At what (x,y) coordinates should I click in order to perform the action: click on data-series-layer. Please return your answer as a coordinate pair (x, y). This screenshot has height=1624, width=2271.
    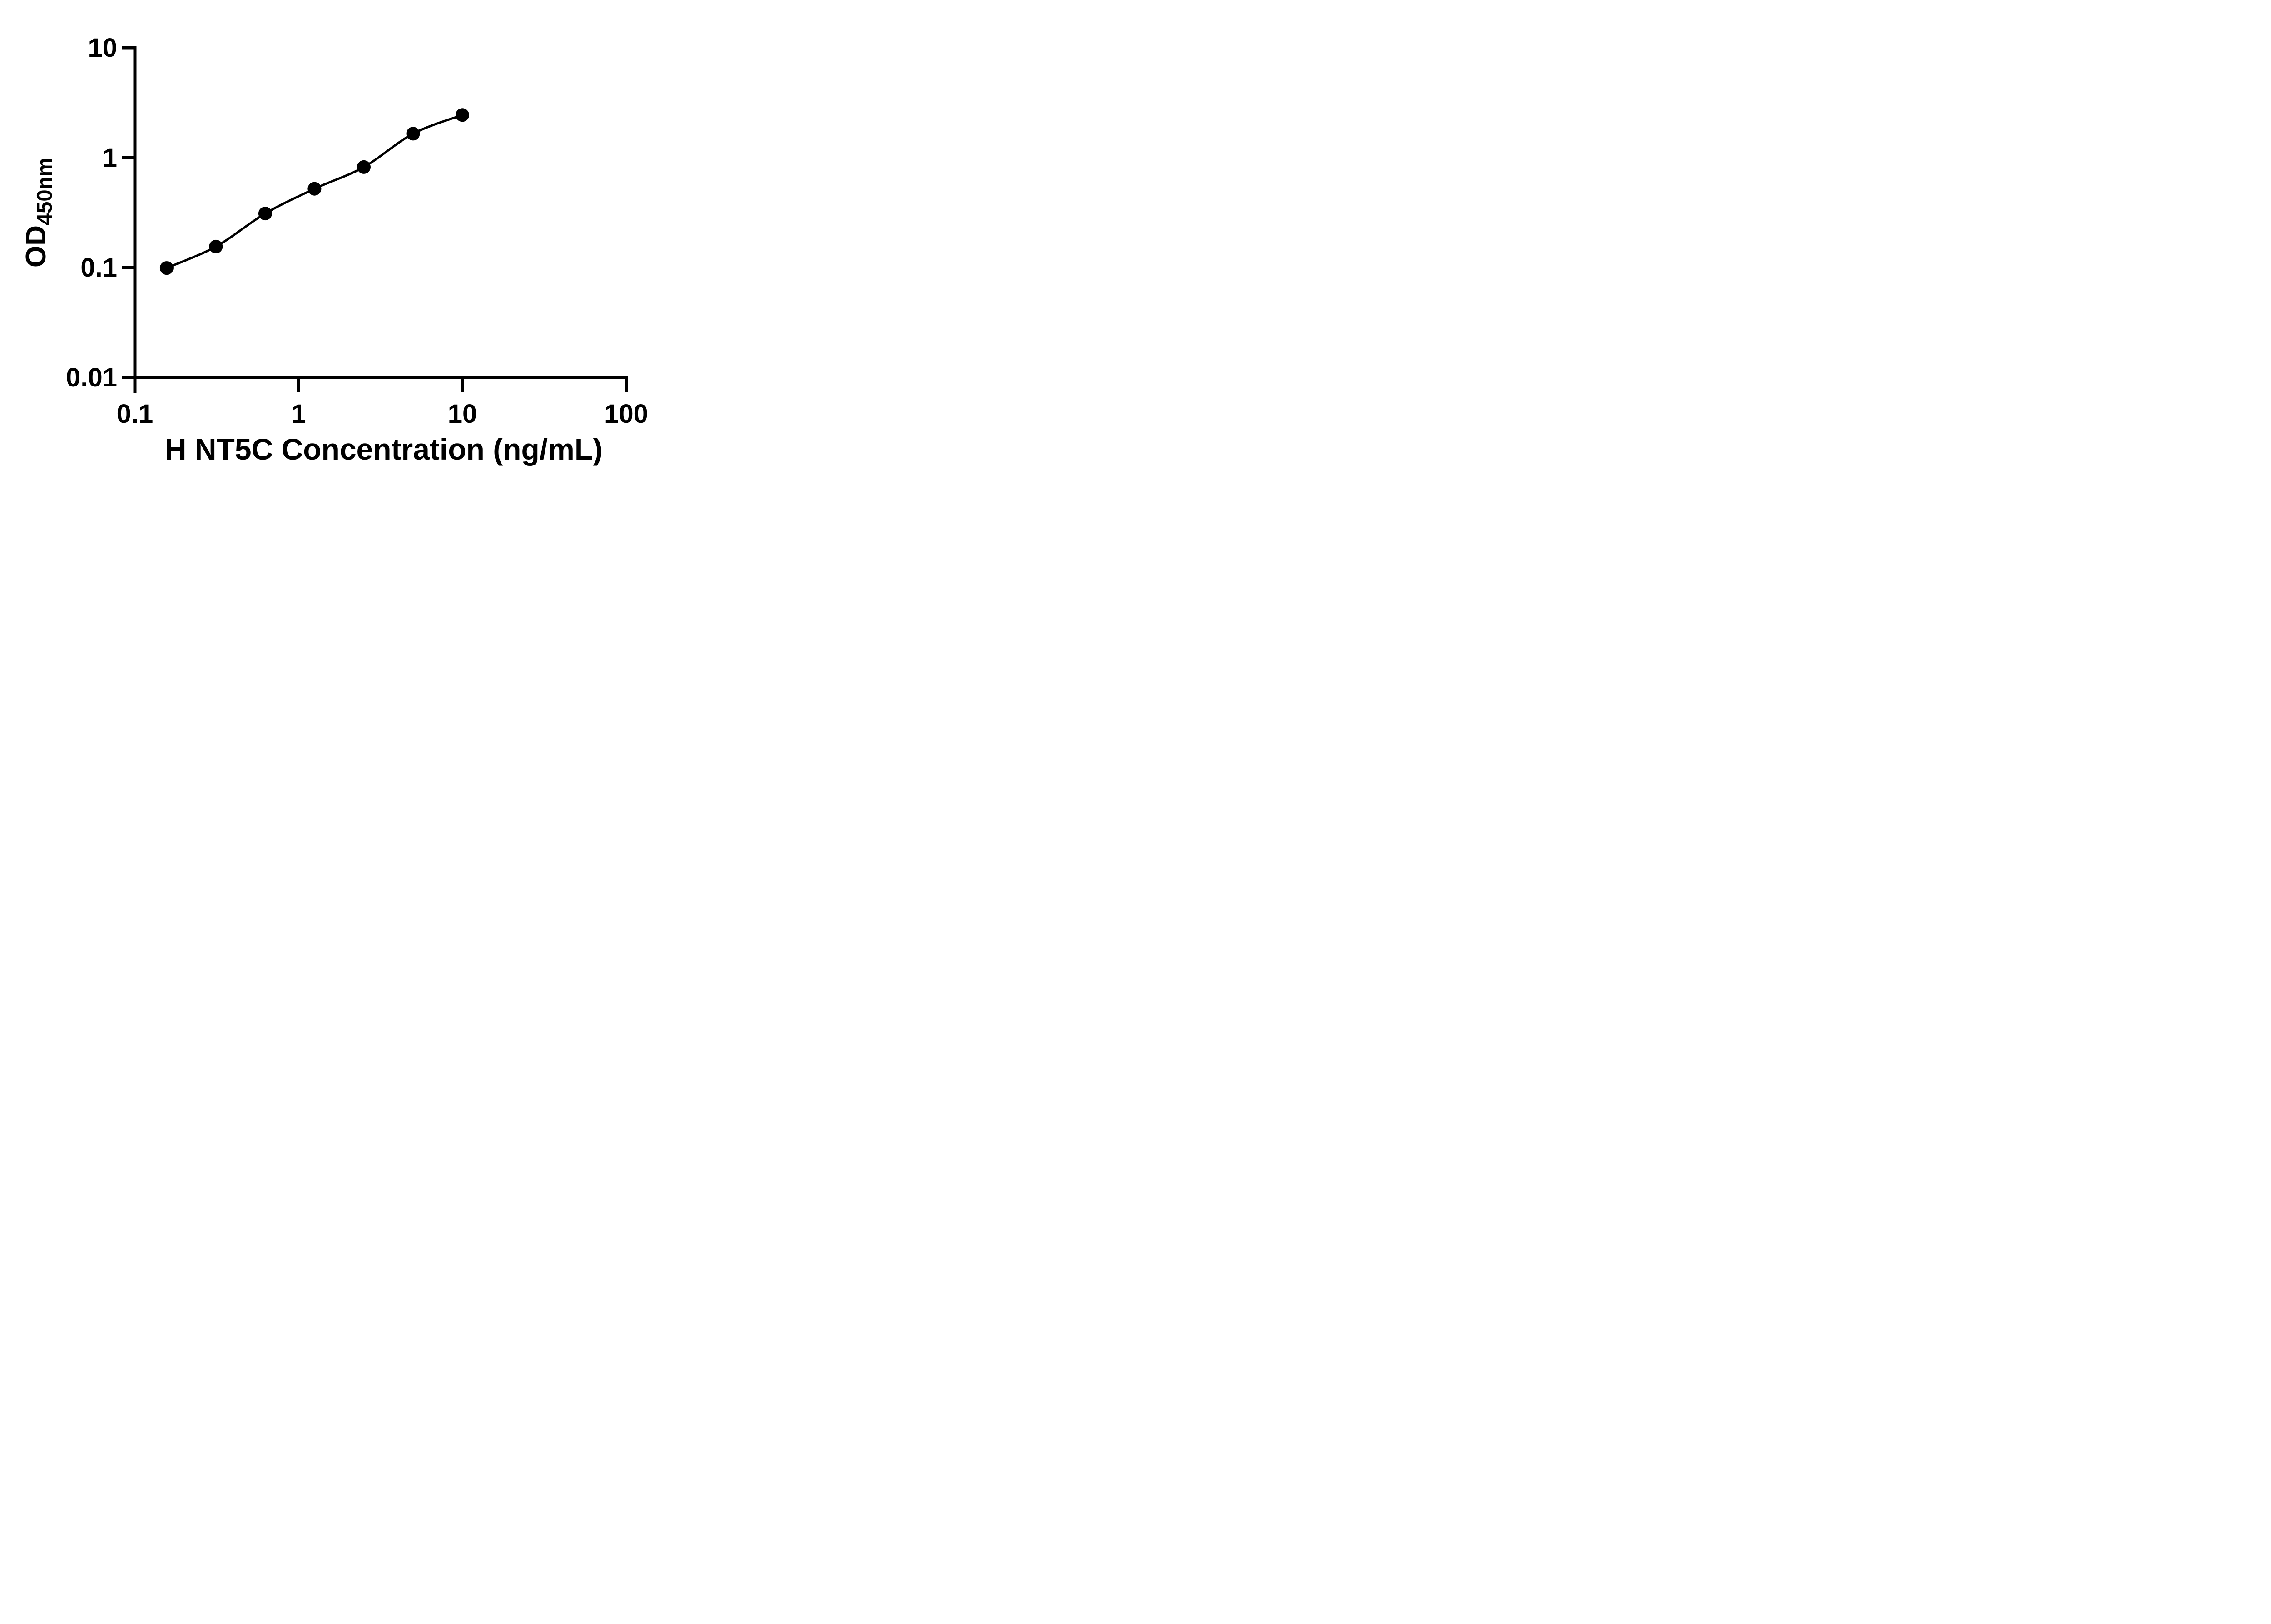
    Looking at the image, I should click on (314, 191).